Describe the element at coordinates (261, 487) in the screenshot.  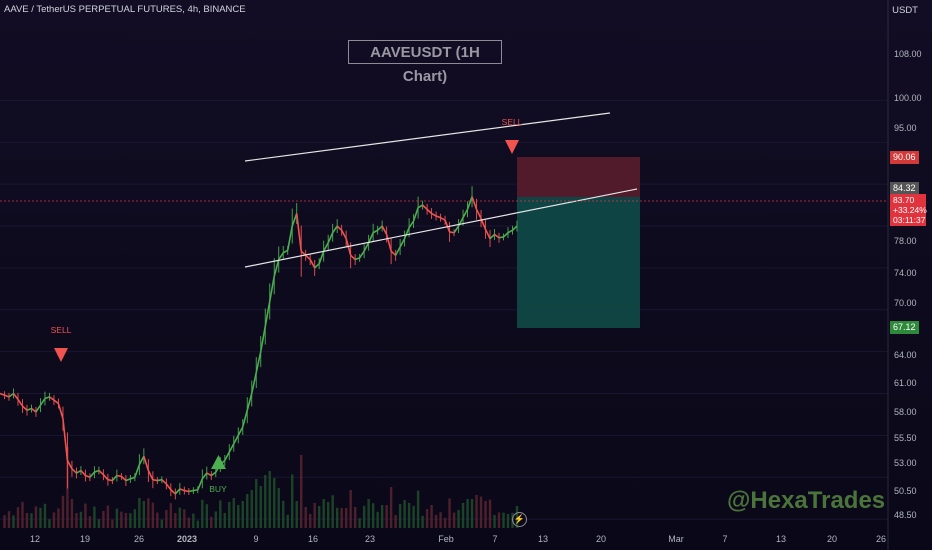
I see `volume-bars` at that location.